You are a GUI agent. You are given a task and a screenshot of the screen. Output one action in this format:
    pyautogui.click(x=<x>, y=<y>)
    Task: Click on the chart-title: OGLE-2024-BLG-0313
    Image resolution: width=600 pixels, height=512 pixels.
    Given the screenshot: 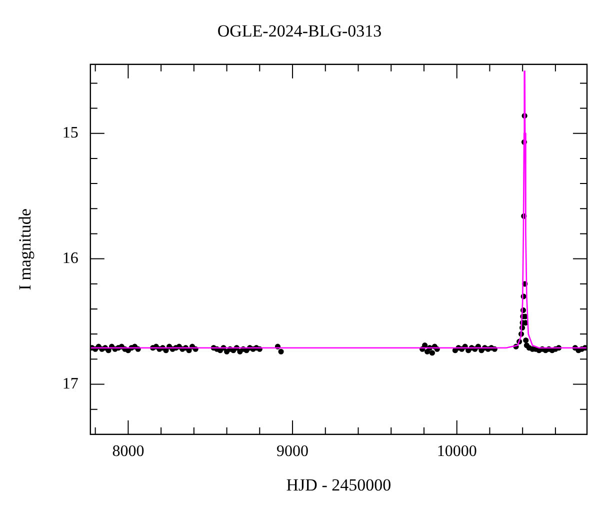 What is the action you would take?
    pyautogui.click(x=299, y=31)
    